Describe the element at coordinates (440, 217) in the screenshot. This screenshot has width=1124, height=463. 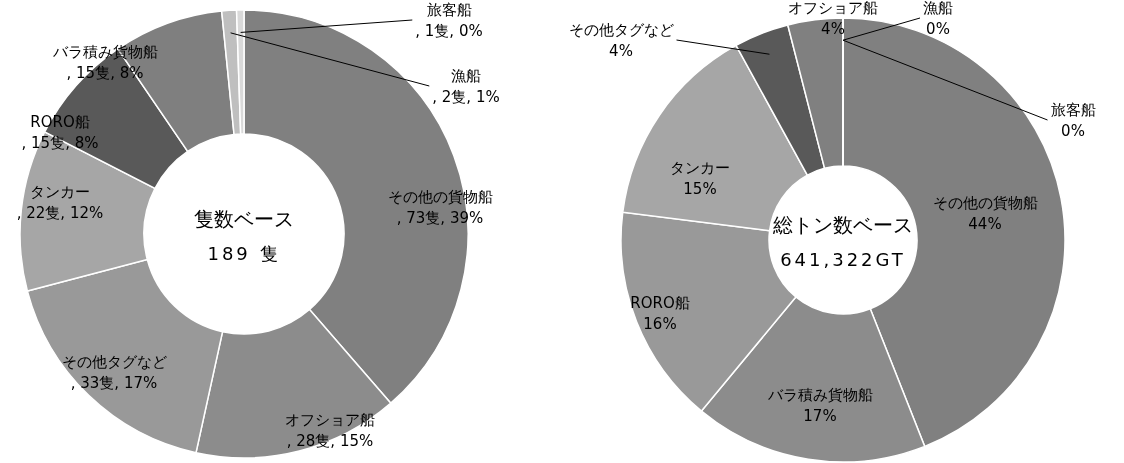
I see `data-label: , 73隻, 39%` at that location.